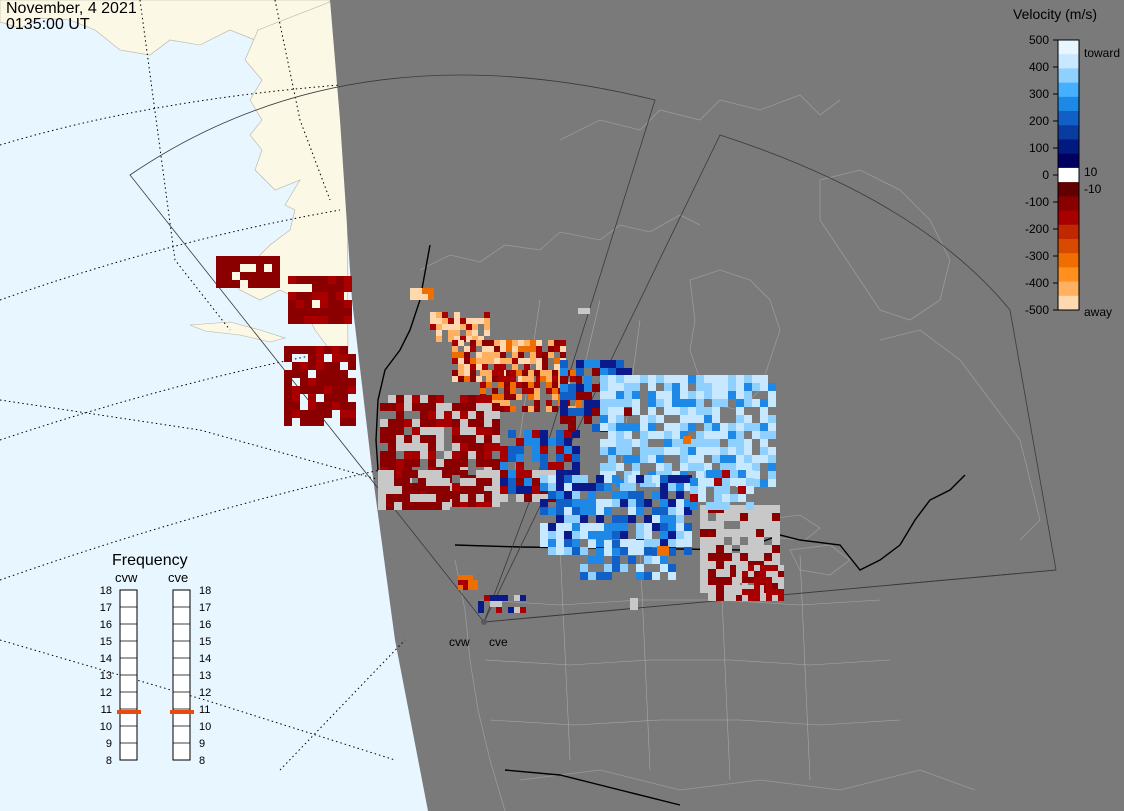 This screenshot has height=811, width=1124. Describe the element at coordinates (932, 510) in the screenshot. I see `us-canada-border-east` at that location.